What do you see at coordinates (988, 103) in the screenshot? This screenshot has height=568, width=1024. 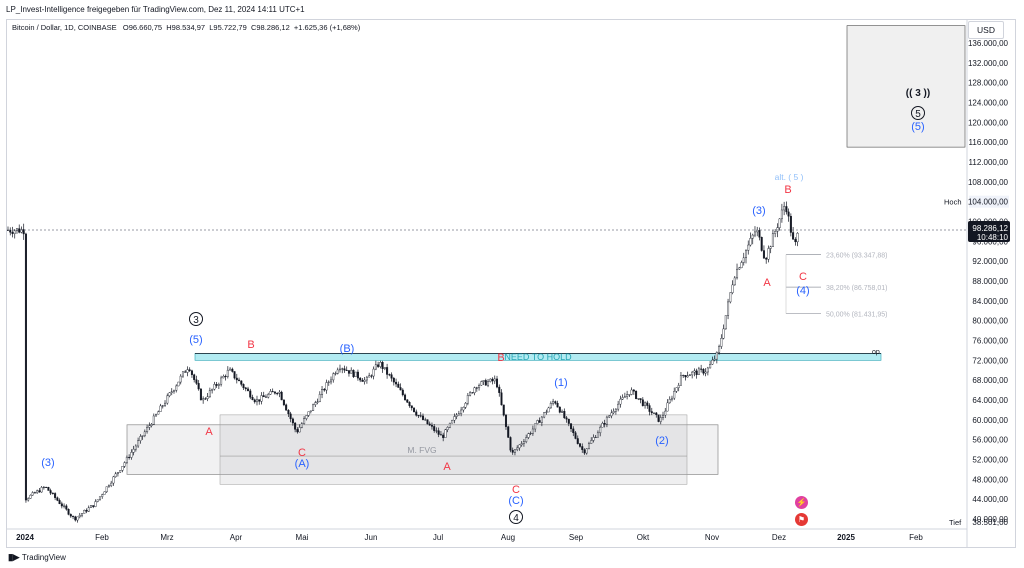 I see `price-tick: 124.000,00` at bounding box center [988, 103].